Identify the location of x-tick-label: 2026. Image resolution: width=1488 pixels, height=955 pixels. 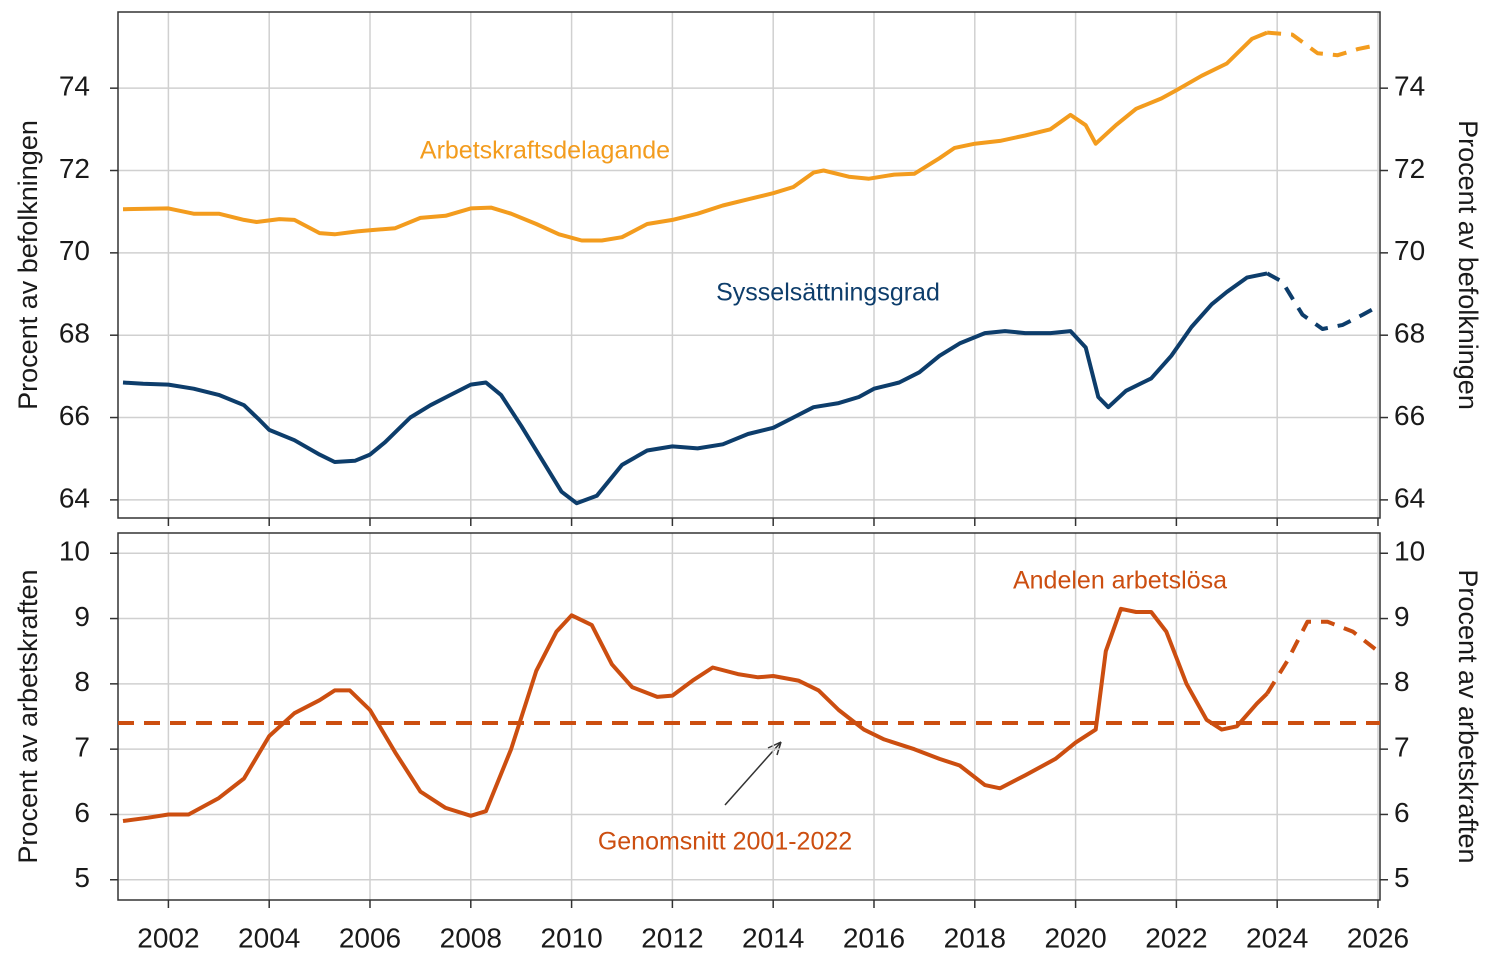
(1378, 937).